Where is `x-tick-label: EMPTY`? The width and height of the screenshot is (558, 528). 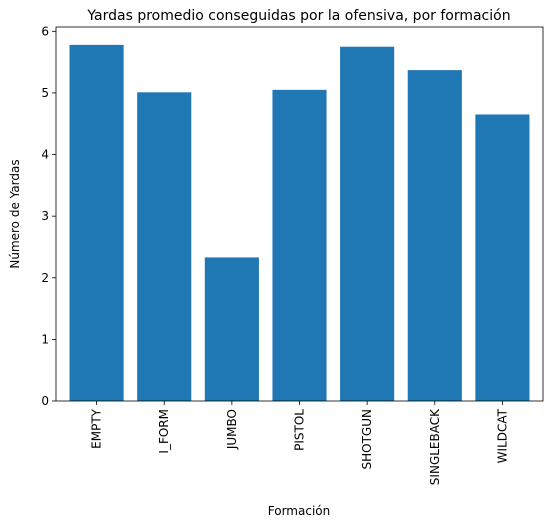
x-tick-label: EMPTY is located at coordinates (97, 428).